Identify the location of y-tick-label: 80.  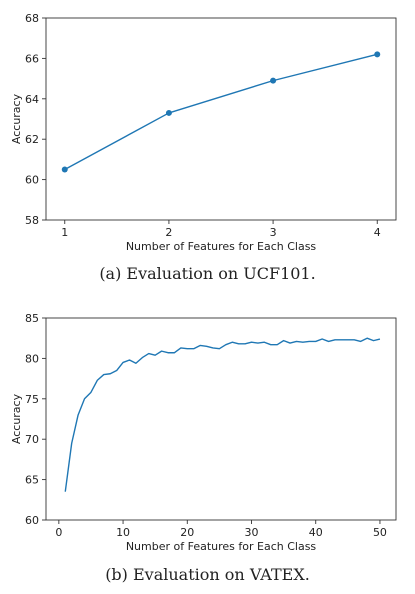
(32, 358).